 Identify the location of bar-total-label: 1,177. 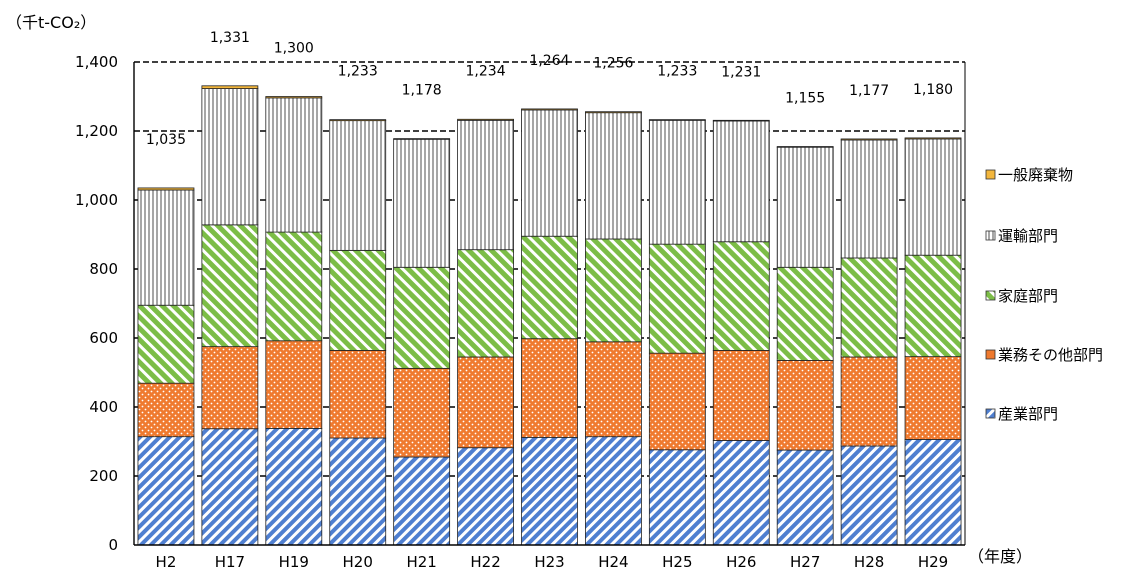
(869, 91).